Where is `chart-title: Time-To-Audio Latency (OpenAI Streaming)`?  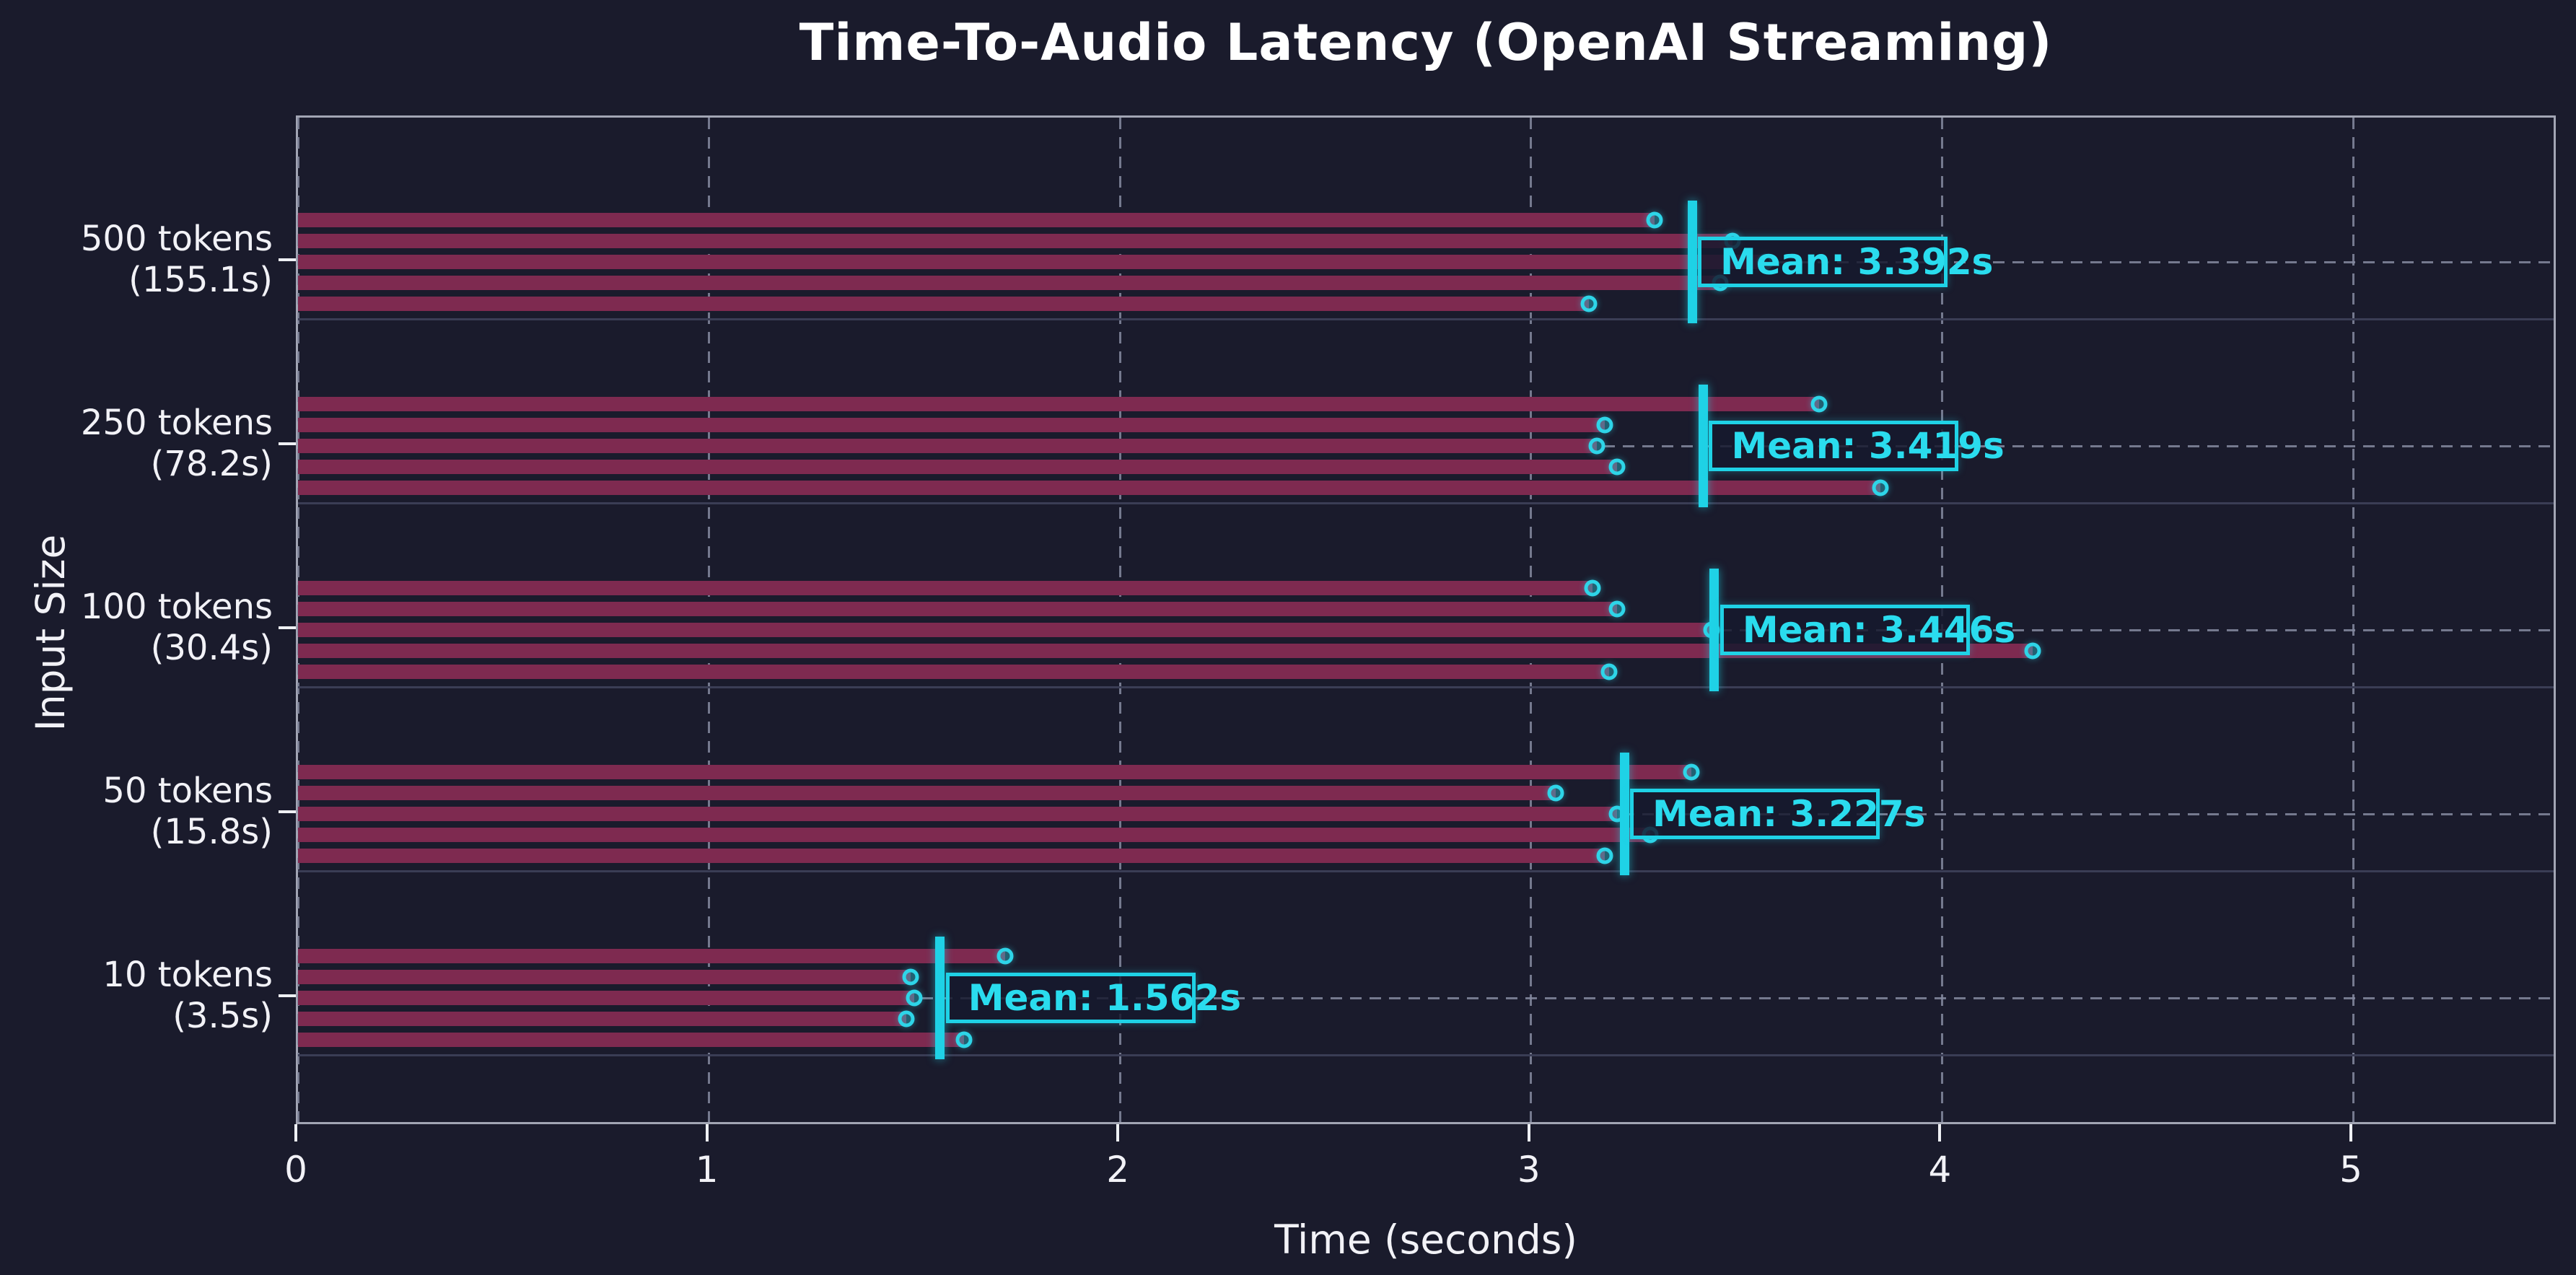 chart-title: Time-To-Audio Latency (OpenAI Streaming) is located at coordinates (1426, 43).